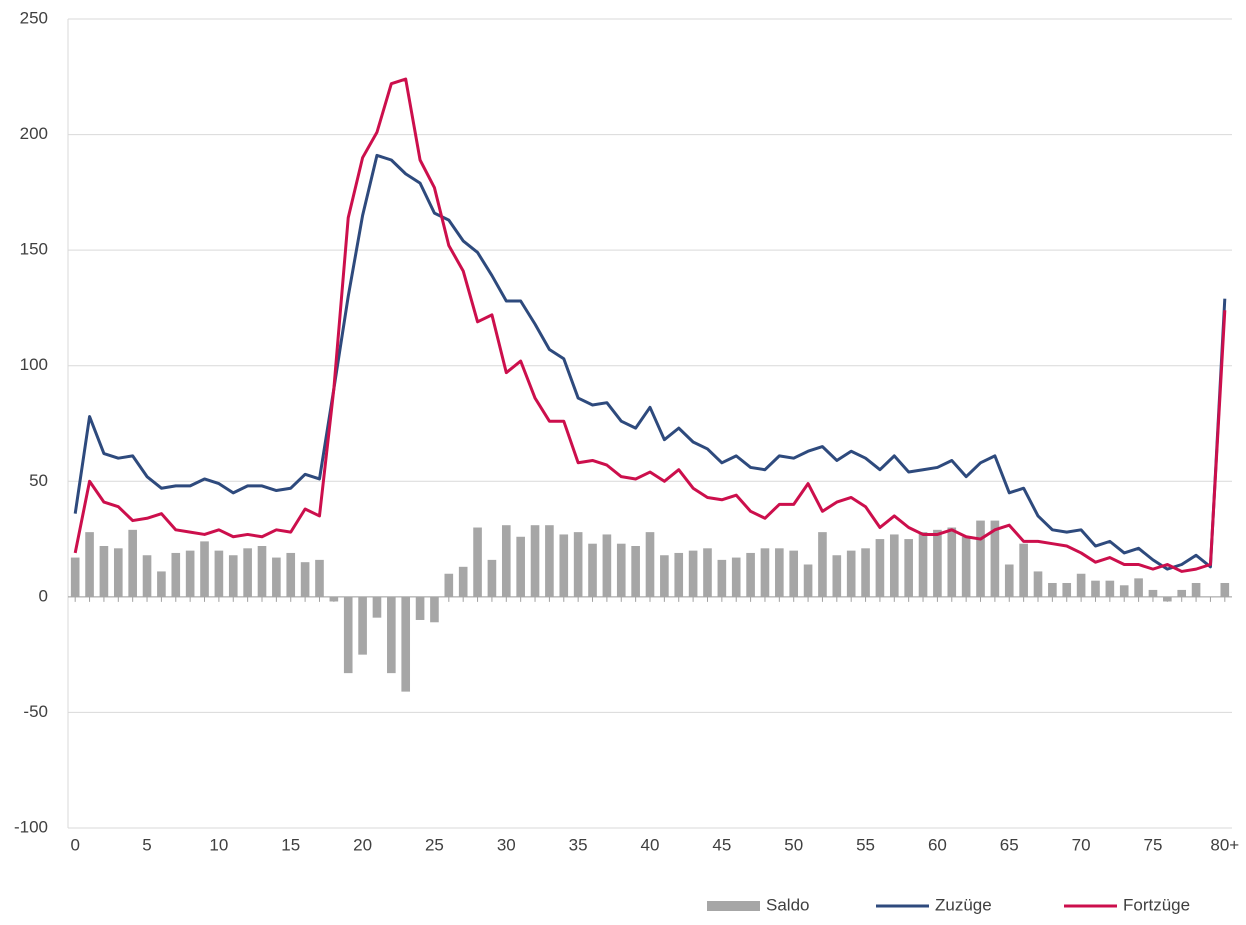 Image resolution: width=1246 pixels, height=925 pixels. What do you see at coordinates (38, 480) in the screenshot?
I see `y-tick-label: 50` at bounding box center [38, 480].